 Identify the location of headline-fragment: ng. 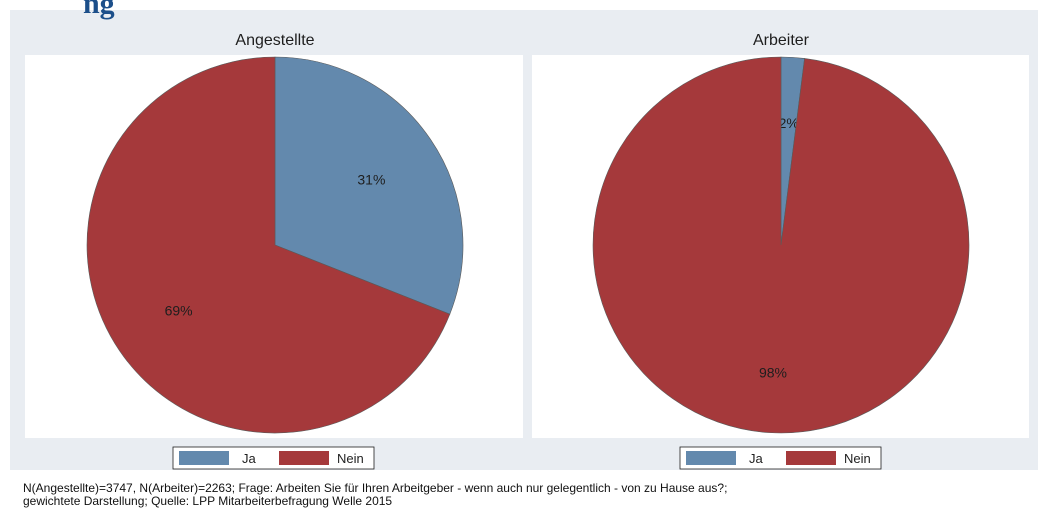
(99, 10).